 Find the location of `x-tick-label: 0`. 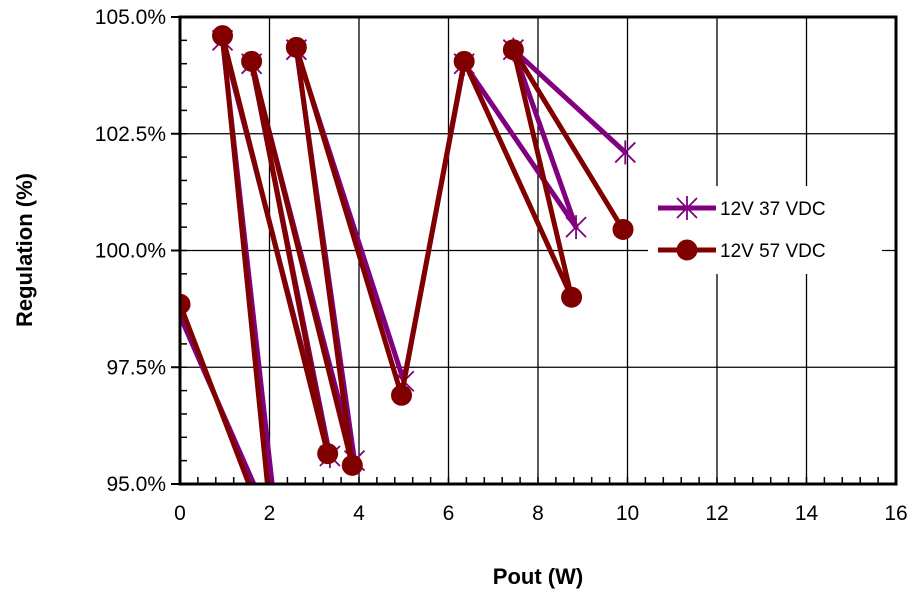

x-tick-label: 0 is located at coordinates (180, 513).